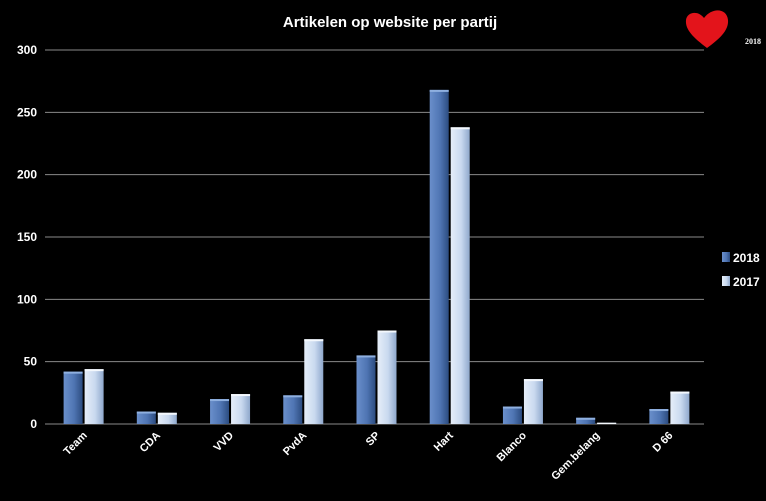 This screenshot has width=766, height=501. What do you see at coordinates (146, 417) in the screenshot?
I see `bar-2018-cda` at bounding box center [146, 417].